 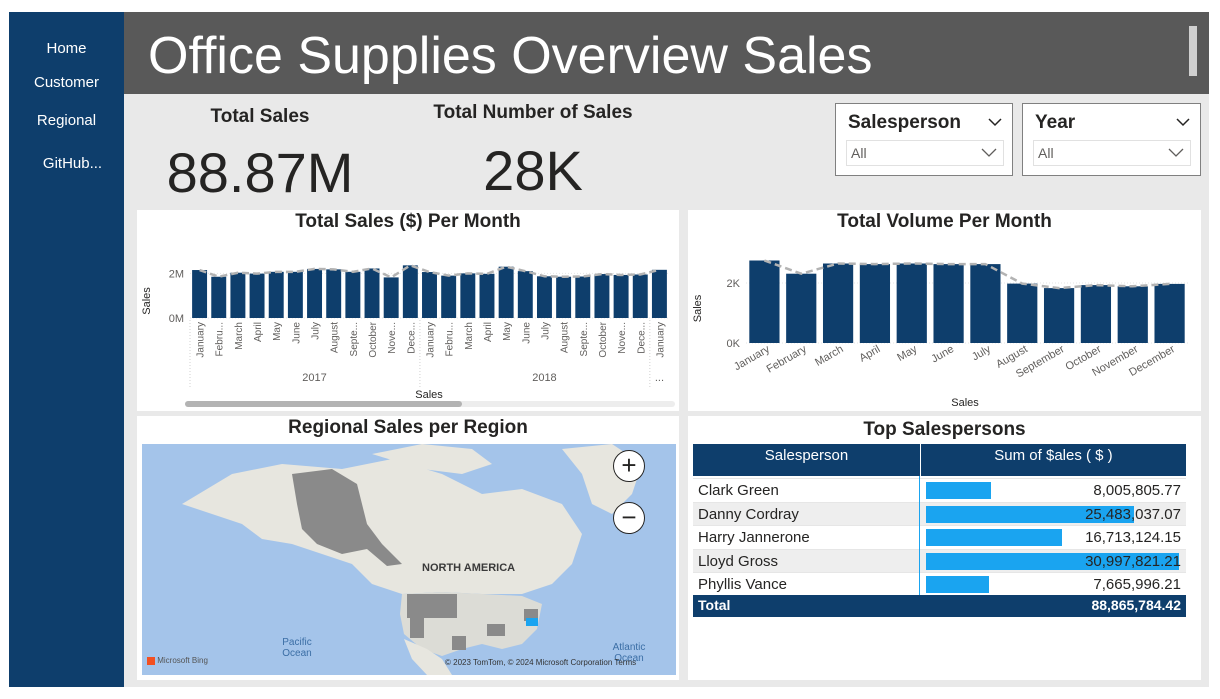 What do you see at coordinates (1133, 514) in the screenshot?
I see `sales-value: 25,483,037.07` at bounding box center [1133, 514].